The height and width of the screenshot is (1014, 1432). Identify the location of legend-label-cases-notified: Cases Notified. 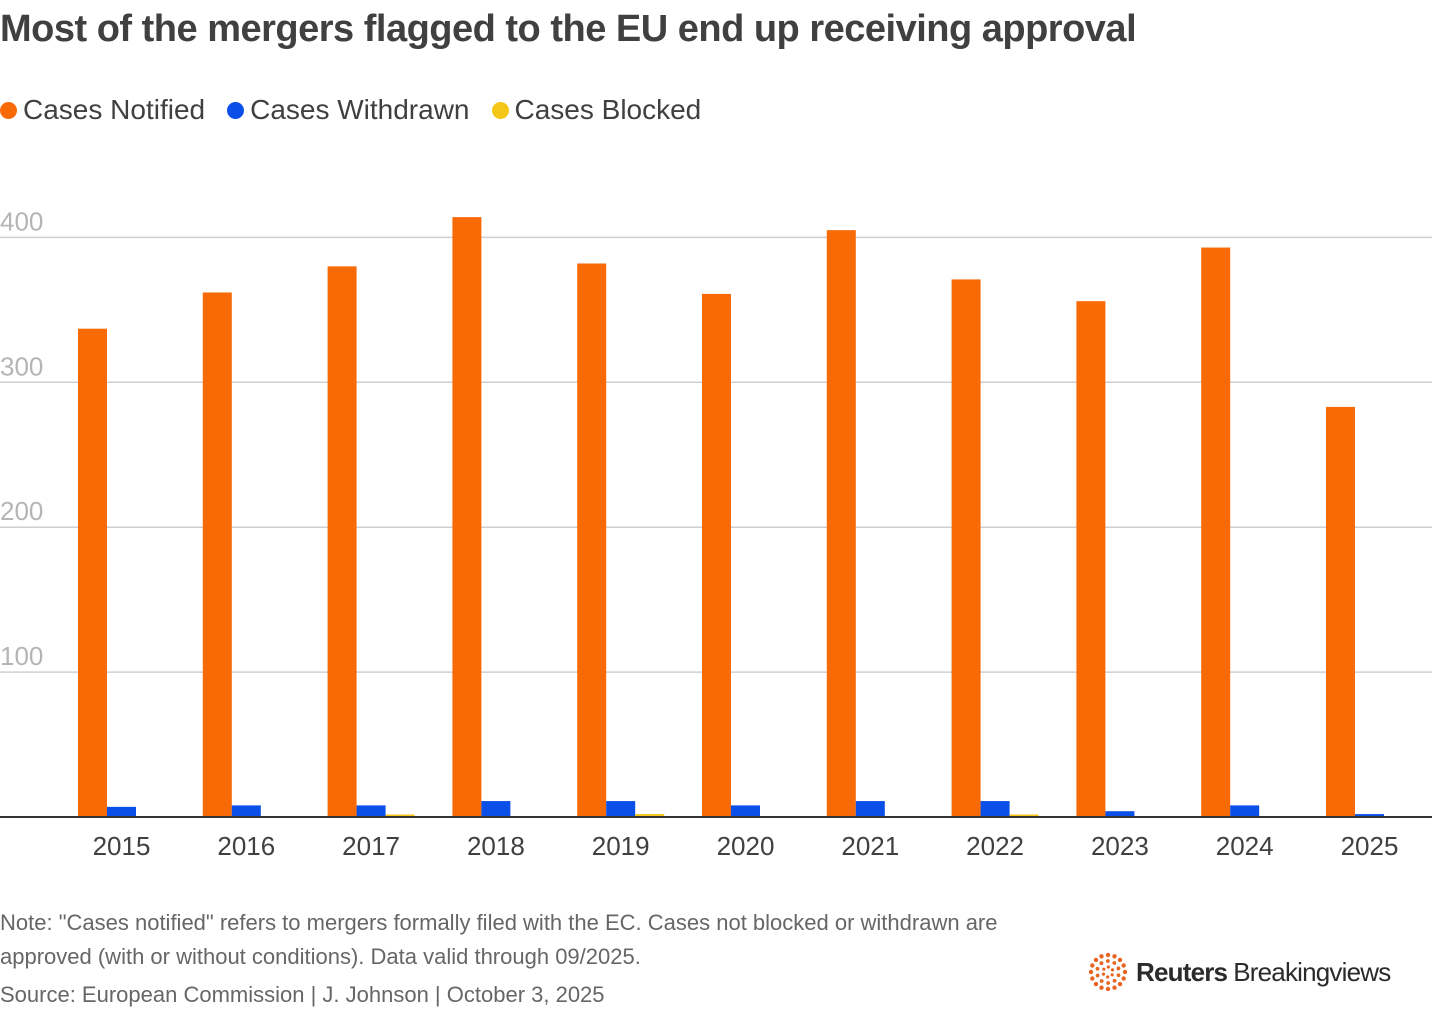
(114, 109).